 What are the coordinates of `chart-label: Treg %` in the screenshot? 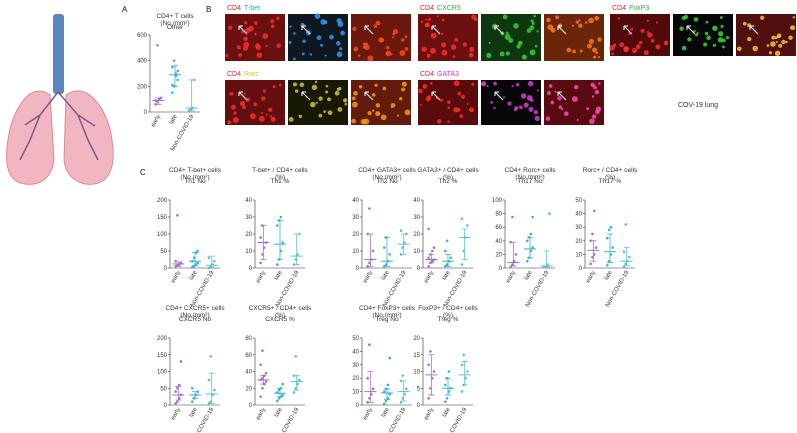 It's located at (448, 319).